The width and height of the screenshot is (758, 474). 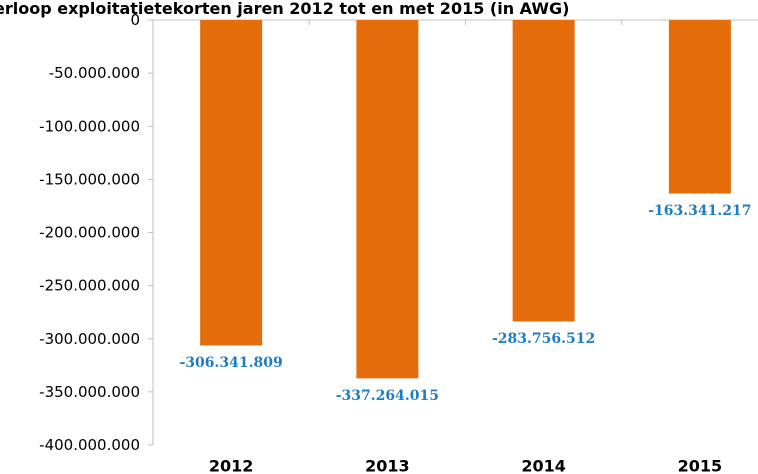 What do you see at coordinates (89, 126) in the screenshot?
I see `y-tick-label: -100.000.000` at bounding box center [89, 126].